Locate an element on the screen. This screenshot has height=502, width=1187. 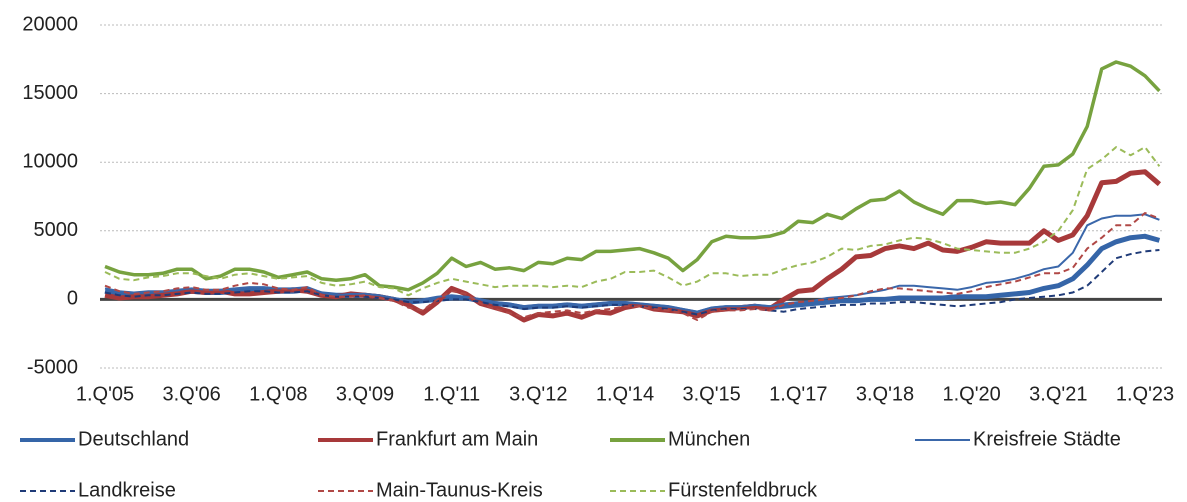
legend-label: Frankfurt am Main is located at coordinates (457, 439).